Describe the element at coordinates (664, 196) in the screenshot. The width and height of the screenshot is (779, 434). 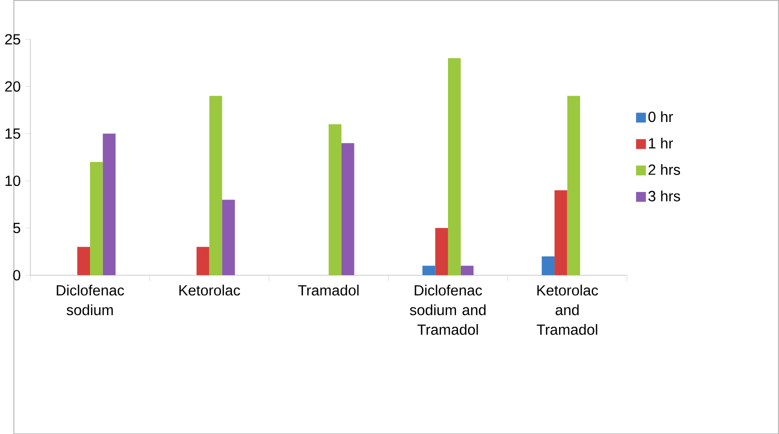
I see `legend-label: 3 hrs` at that location.